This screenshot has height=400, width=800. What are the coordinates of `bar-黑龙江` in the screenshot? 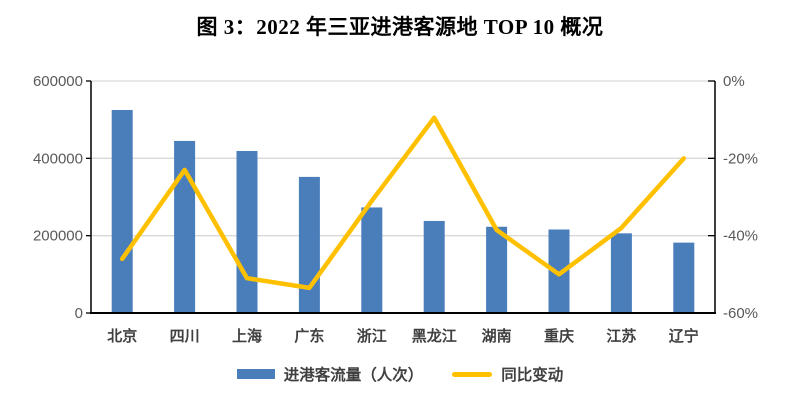 It's located at (434, 266).